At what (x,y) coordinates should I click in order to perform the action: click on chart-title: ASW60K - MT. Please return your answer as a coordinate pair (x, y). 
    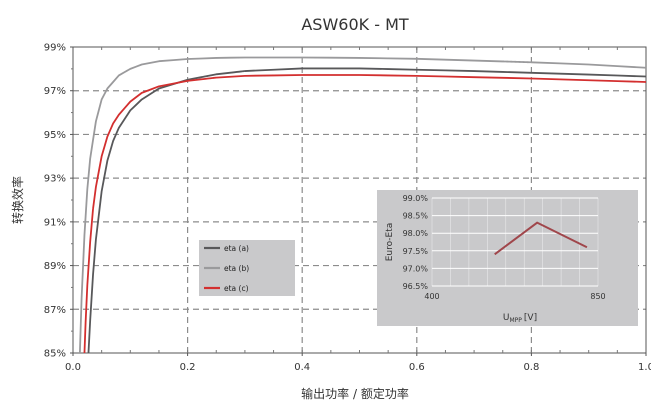
    Looking at the image, I should click on (355, 24).